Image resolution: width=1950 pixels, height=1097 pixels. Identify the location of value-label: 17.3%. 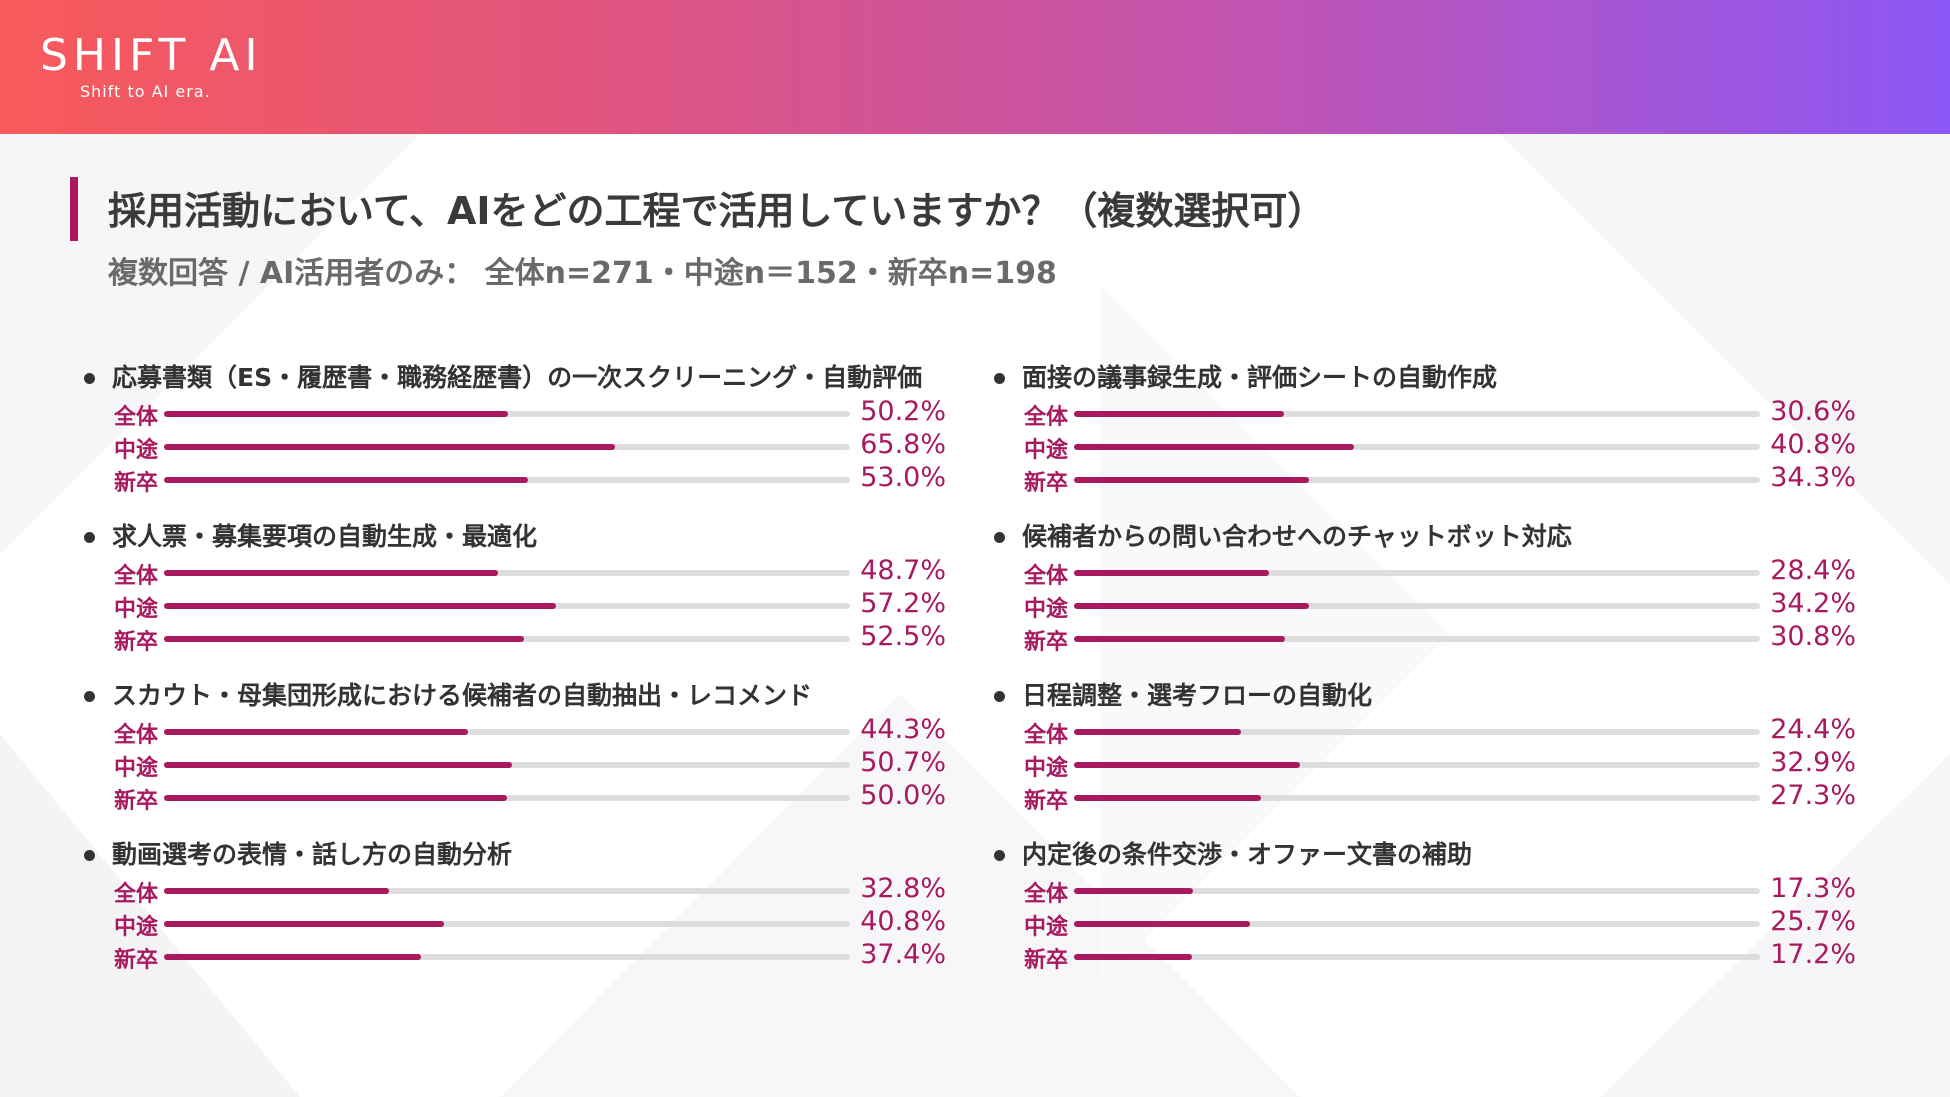
(1813, 888).